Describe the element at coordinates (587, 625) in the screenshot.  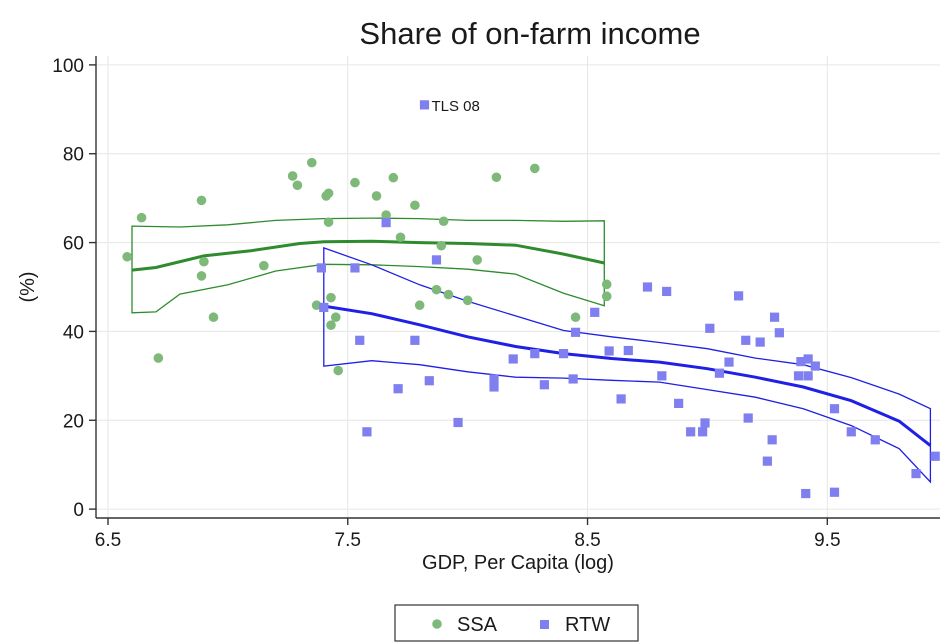
I see `legend-label-rtw: RTW` at that location.